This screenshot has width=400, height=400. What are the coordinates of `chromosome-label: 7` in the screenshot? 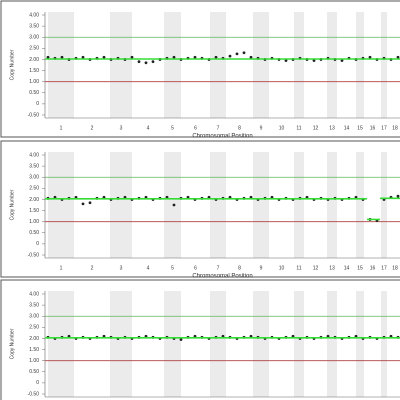 It's located at (218, 128).